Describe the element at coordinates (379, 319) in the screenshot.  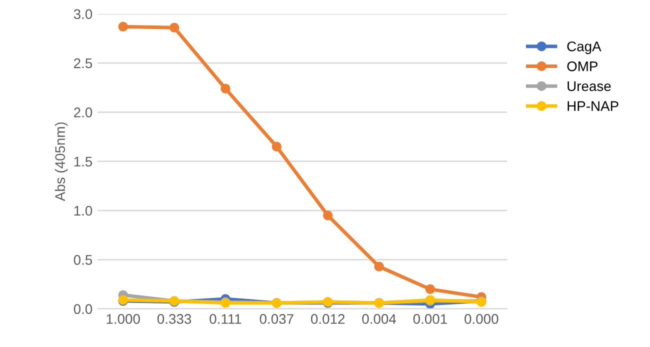
I see `x-tick-label: 0.004` at that location.